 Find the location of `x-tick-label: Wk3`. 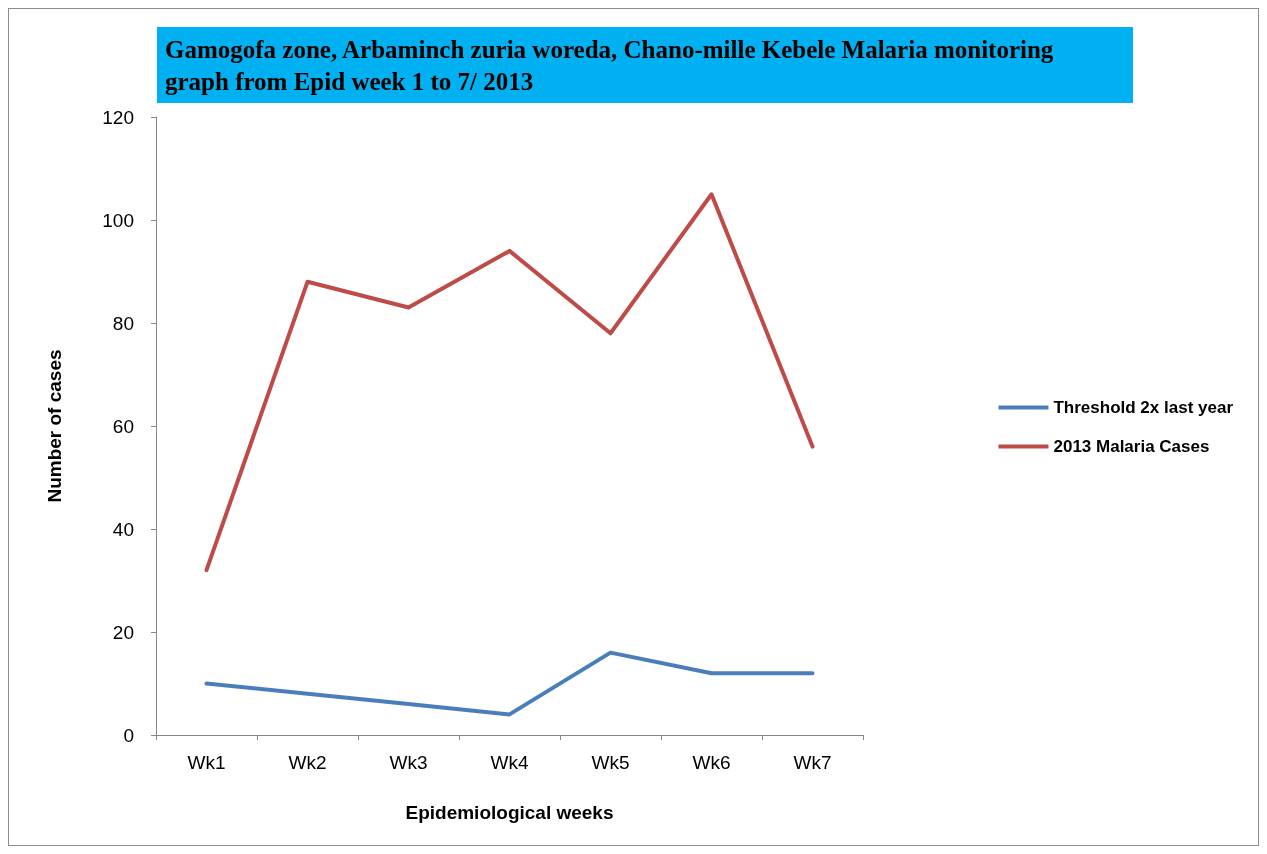

x-tick-label: Wk3 is located at coordinates (408, 762).